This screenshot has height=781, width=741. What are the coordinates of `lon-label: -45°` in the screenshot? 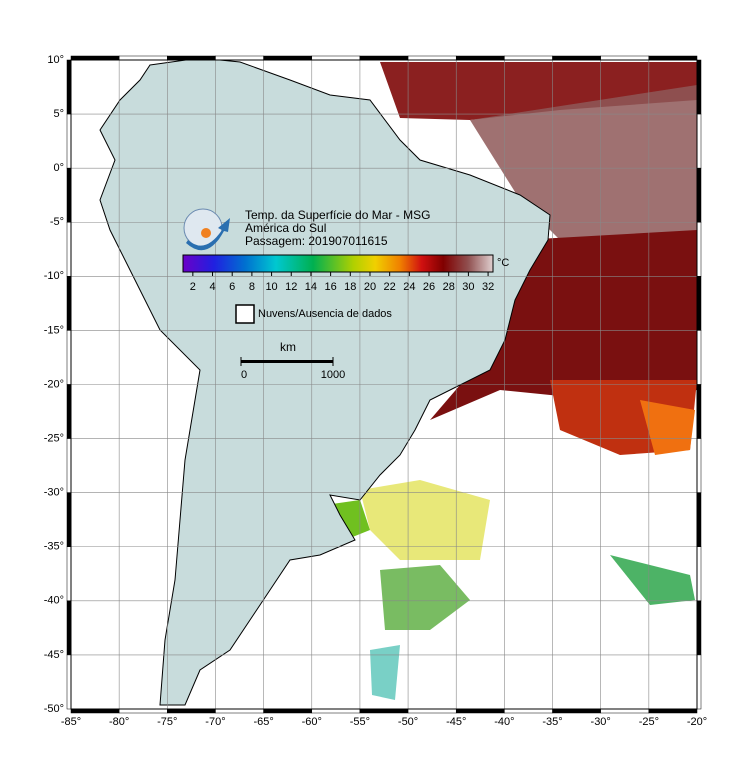 It's located at (456, 722).